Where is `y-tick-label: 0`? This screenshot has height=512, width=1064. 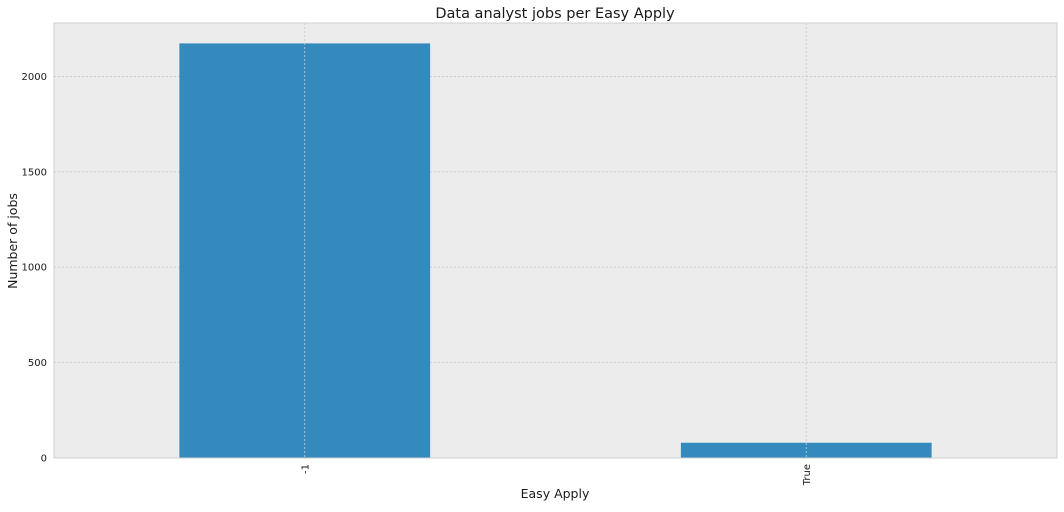 y-tick-label: 0 is located at coordinates (44, 459).